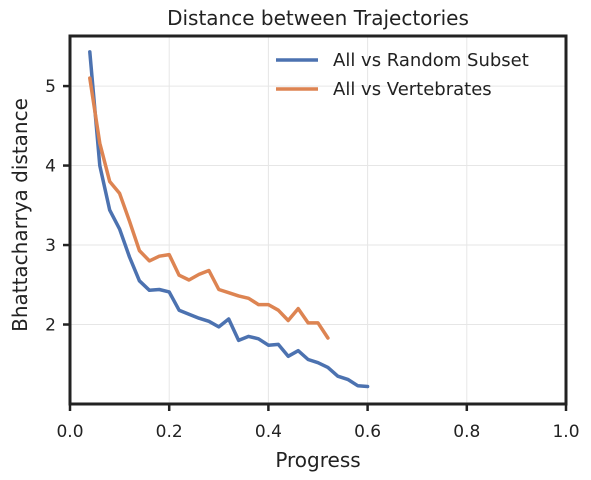  What do you see at coordinates (69, 432) in the screenshot?
I see `x-tick-label: 0.0` at bounding box center [69, 432].